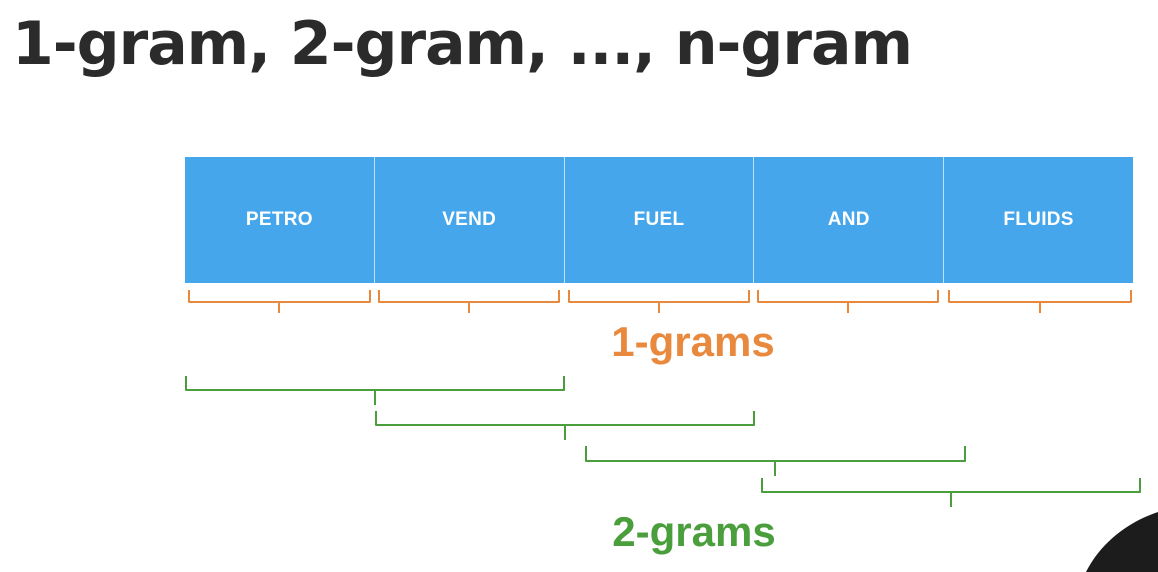 The width and height of the screenshot is (1158, 572). I want to click on token-fluids: FLUIDS, so click(1038, 219).